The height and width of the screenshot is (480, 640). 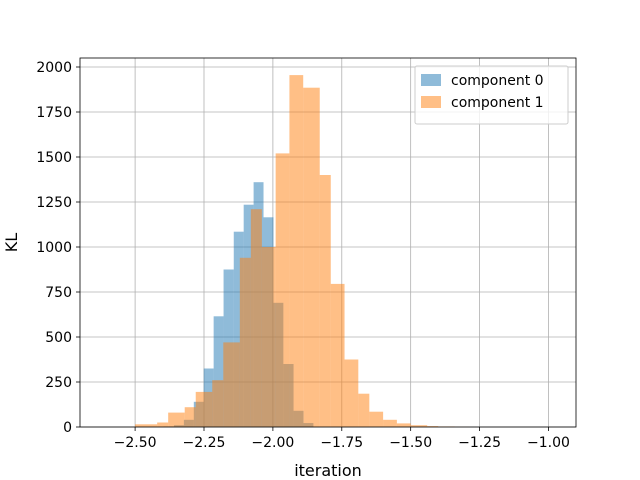 What do you see at coordinates (58, 293) in the screenshot?
I see `y-tick-label-3: 750` at bounding box center [58, 293].